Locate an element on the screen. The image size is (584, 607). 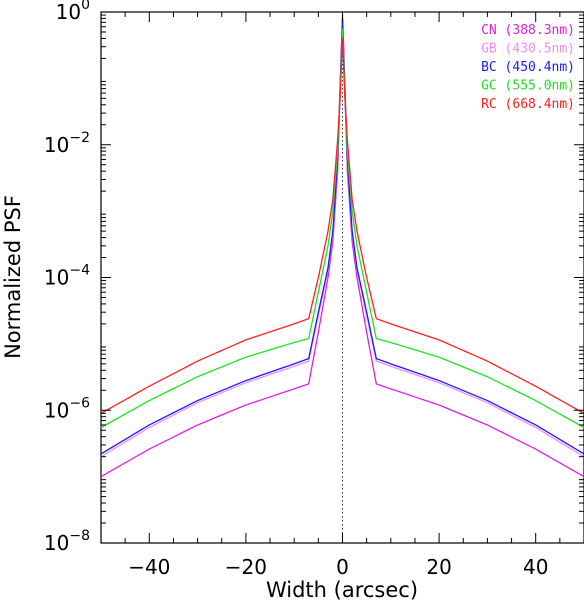
x-tick-label: −20 is located at coordinates (246, 567).